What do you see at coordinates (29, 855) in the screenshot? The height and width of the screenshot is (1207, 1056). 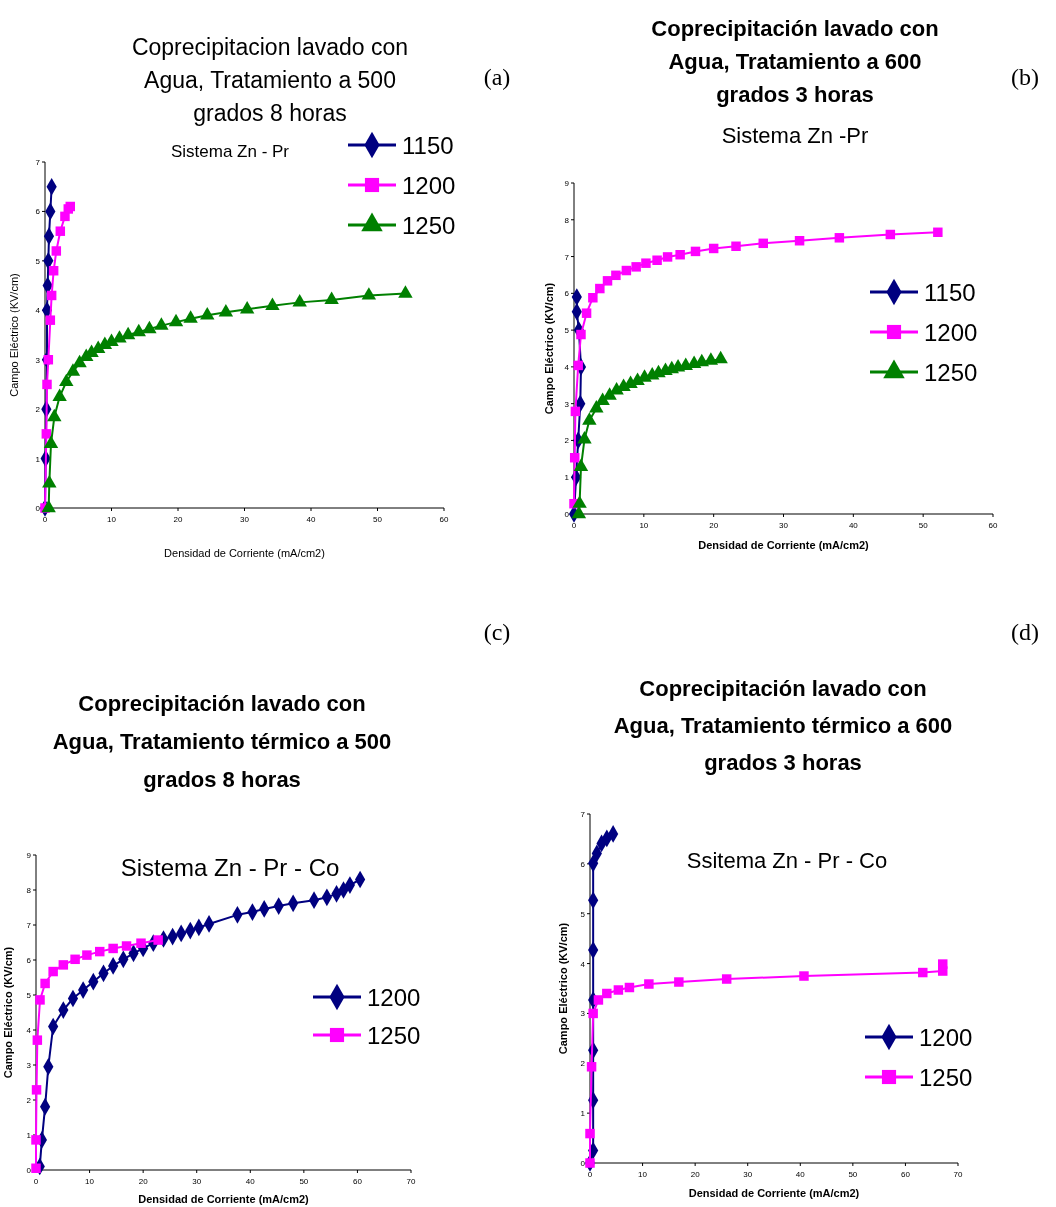 I see `y-tick-label: 9` at bounding box center [29, 855].